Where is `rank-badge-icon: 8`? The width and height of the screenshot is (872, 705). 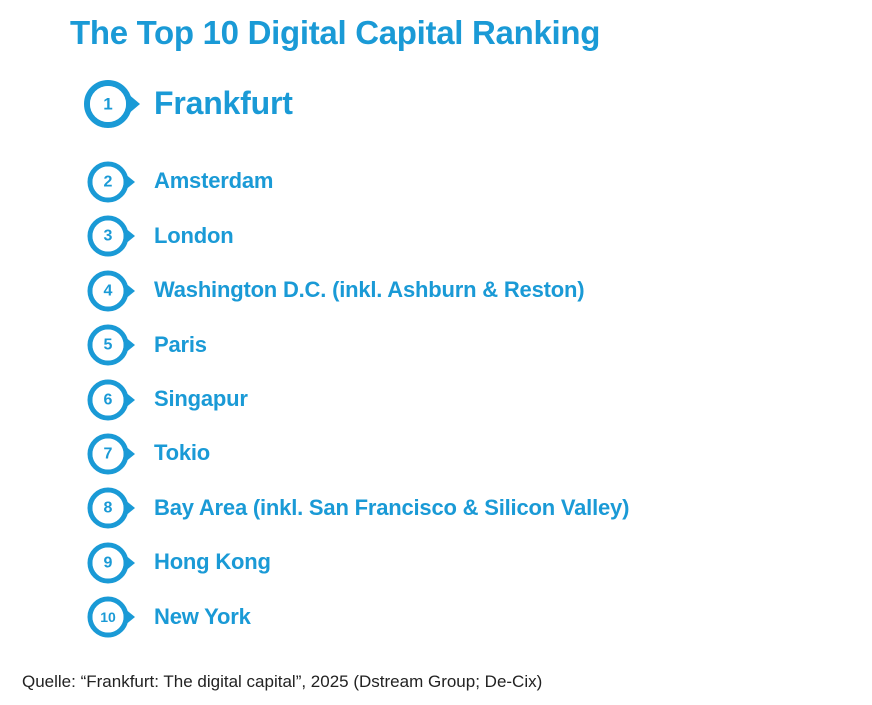
rank-badge-icon: 8 is located at coordinates (111, 508).